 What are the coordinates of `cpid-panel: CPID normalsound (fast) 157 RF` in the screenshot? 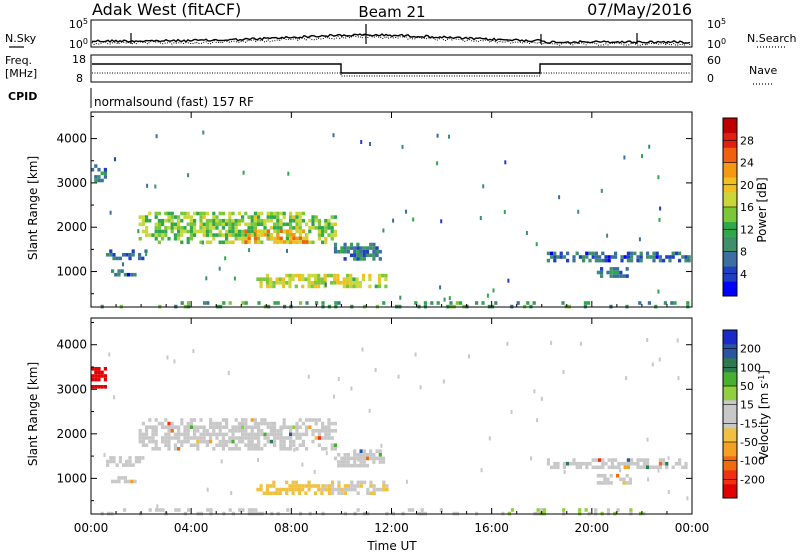 It's located at (131, 98).